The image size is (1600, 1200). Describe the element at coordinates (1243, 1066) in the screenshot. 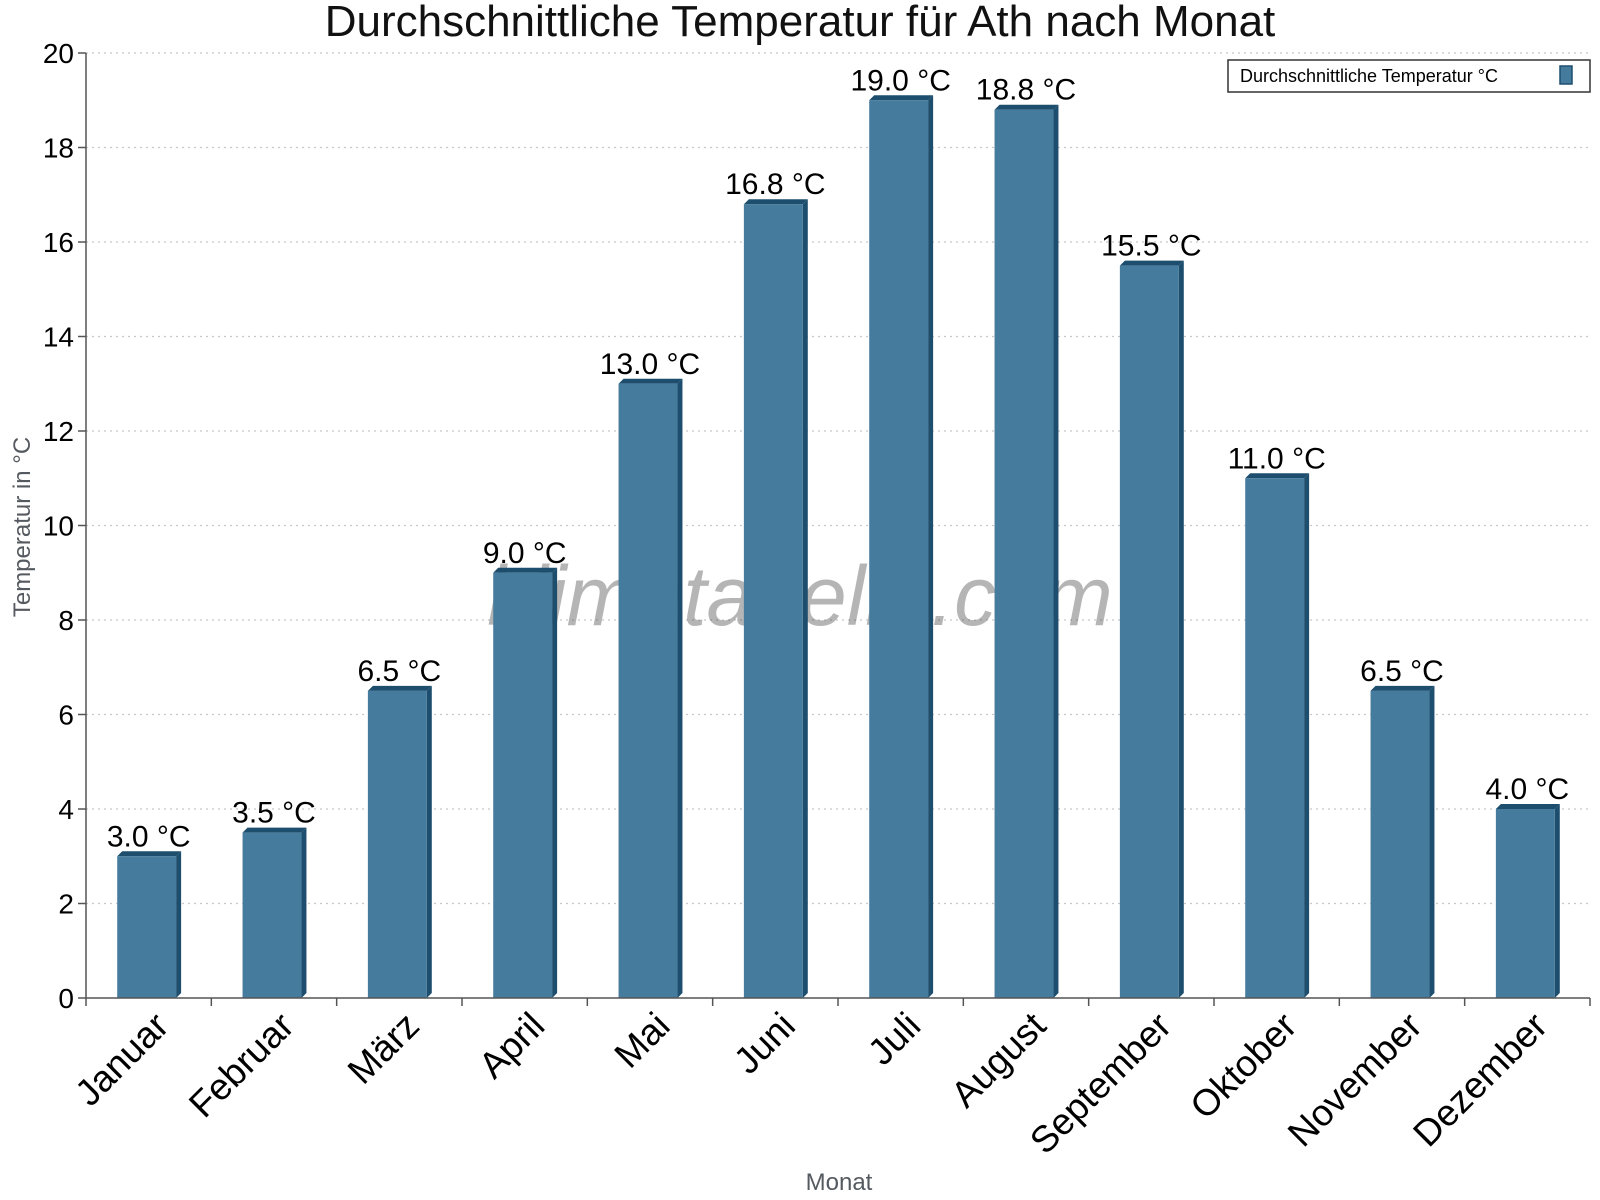

I see `x-tick-label: Oktober` at that location.